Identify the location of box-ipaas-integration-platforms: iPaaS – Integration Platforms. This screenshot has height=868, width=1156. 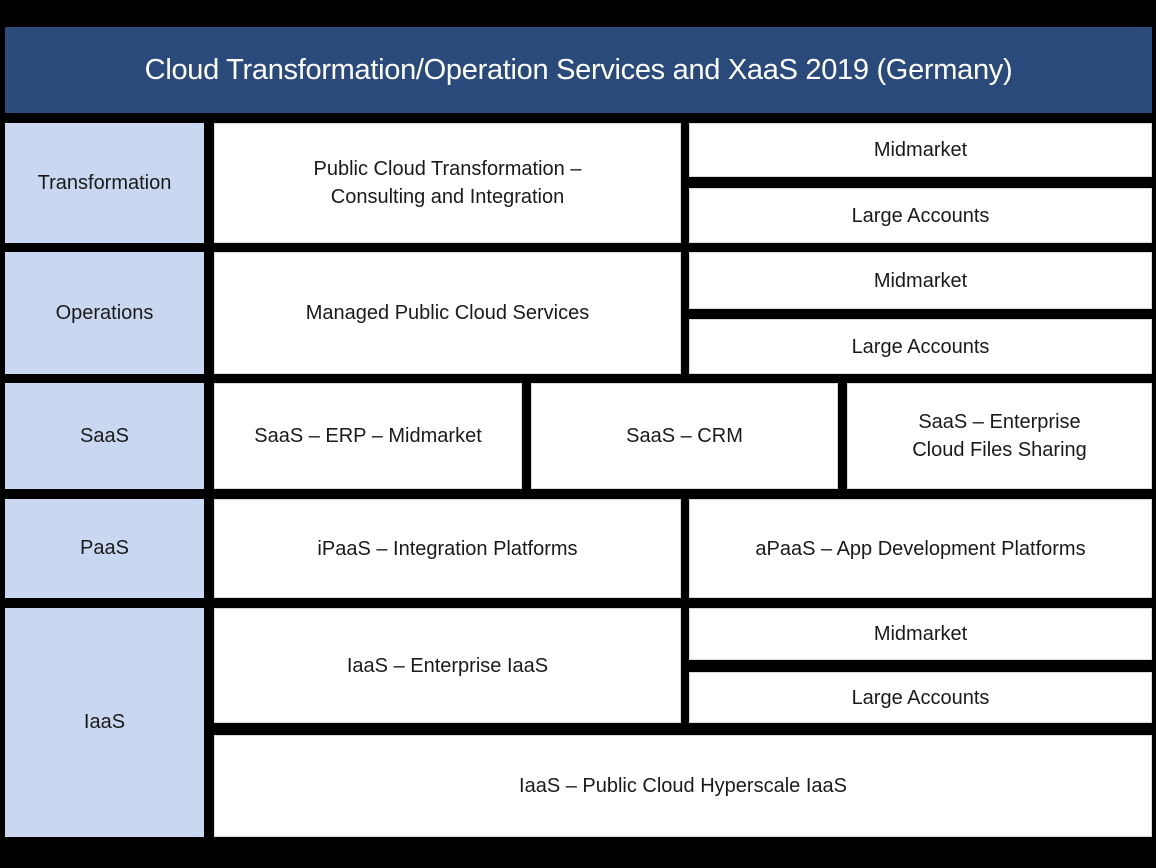
(447, 548).